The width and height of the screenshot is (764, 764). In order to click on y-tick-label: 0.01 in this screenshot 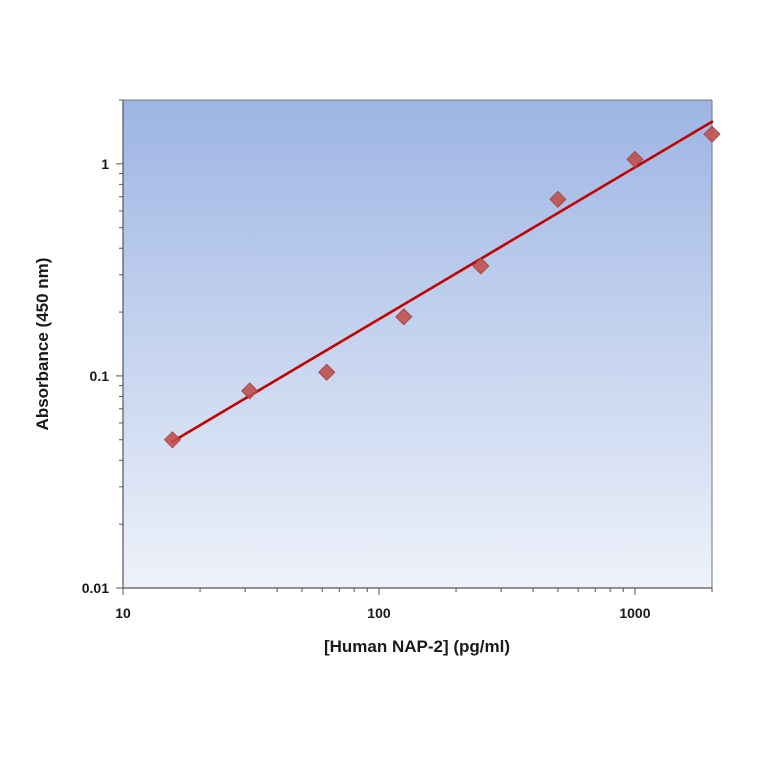, I will do `click(95, 588)`.